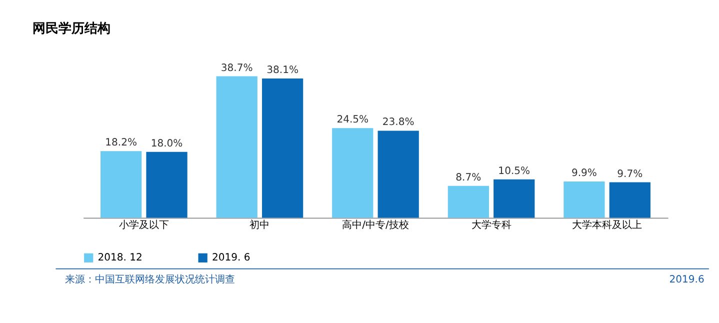 Image resolution: width=719 pixels, height=323 pixels. Describe the element at coordinates (398, 122) in the screenshot. I see `data-label: 23.8%` at that location.